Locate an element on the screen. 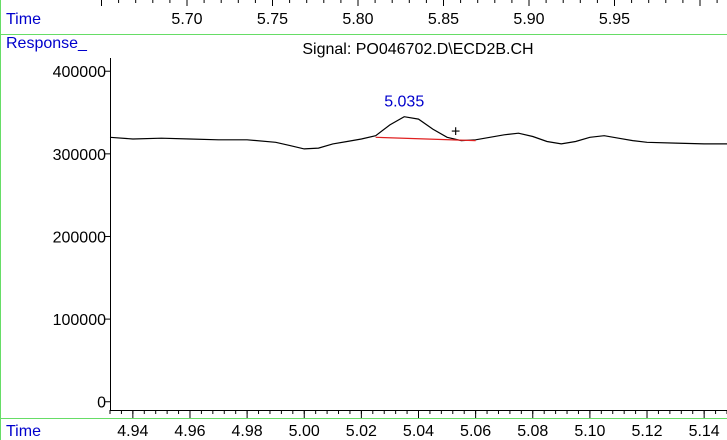 This screenshot has width=727, height=440. peak-marker: + is located at coordinates (455, 132).